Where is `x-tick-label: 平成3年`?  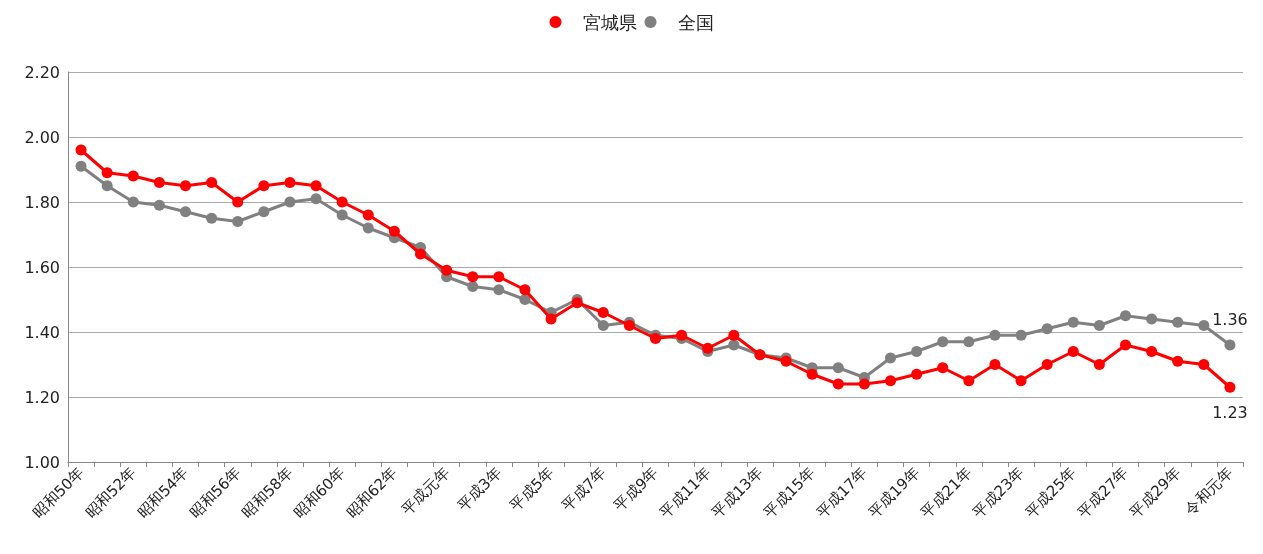 x-tick-label: 平成3年 is located at coordinates (479, 489).